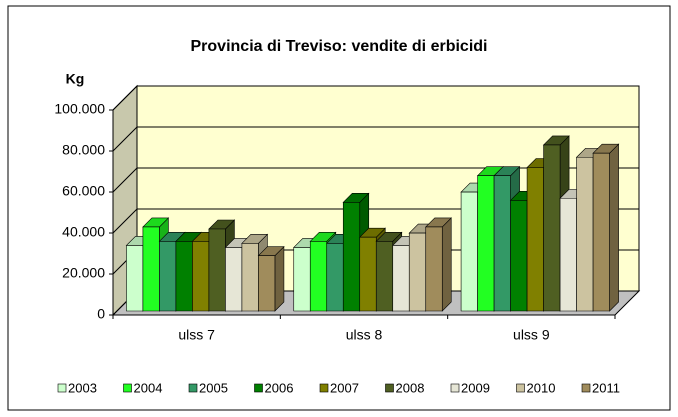 This screenshot has height=417, width=678. Describe the element at coordinates (75, 79) in the screenshot. I see `y-axis-label: Kg` at that location.